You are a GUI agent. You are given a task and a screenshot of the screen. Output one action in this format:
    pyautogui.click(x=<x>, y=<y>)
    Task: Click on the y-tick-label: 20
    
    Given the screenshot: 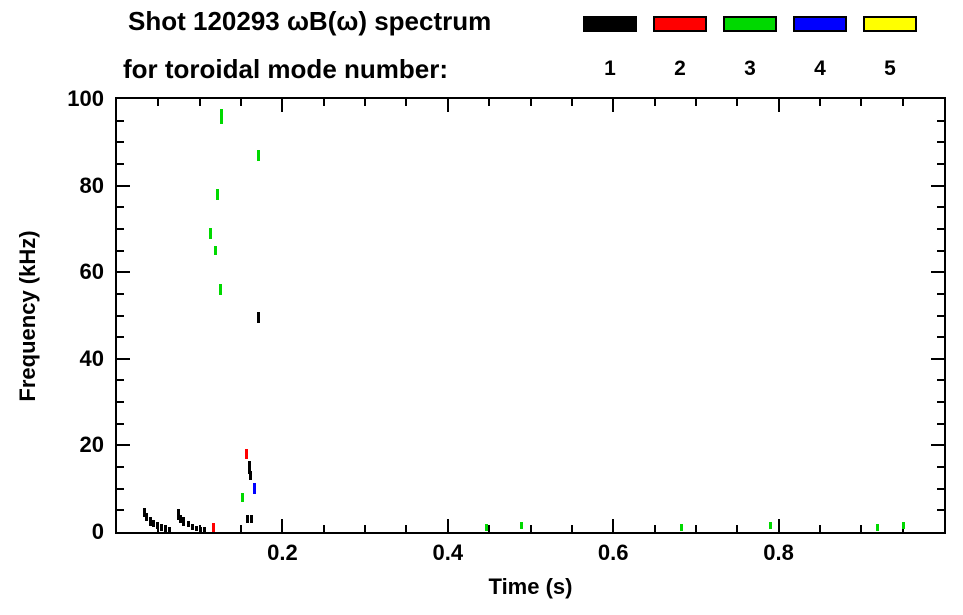 What is the action you would take?
    pyautogui.click(x=91, y=445)
    